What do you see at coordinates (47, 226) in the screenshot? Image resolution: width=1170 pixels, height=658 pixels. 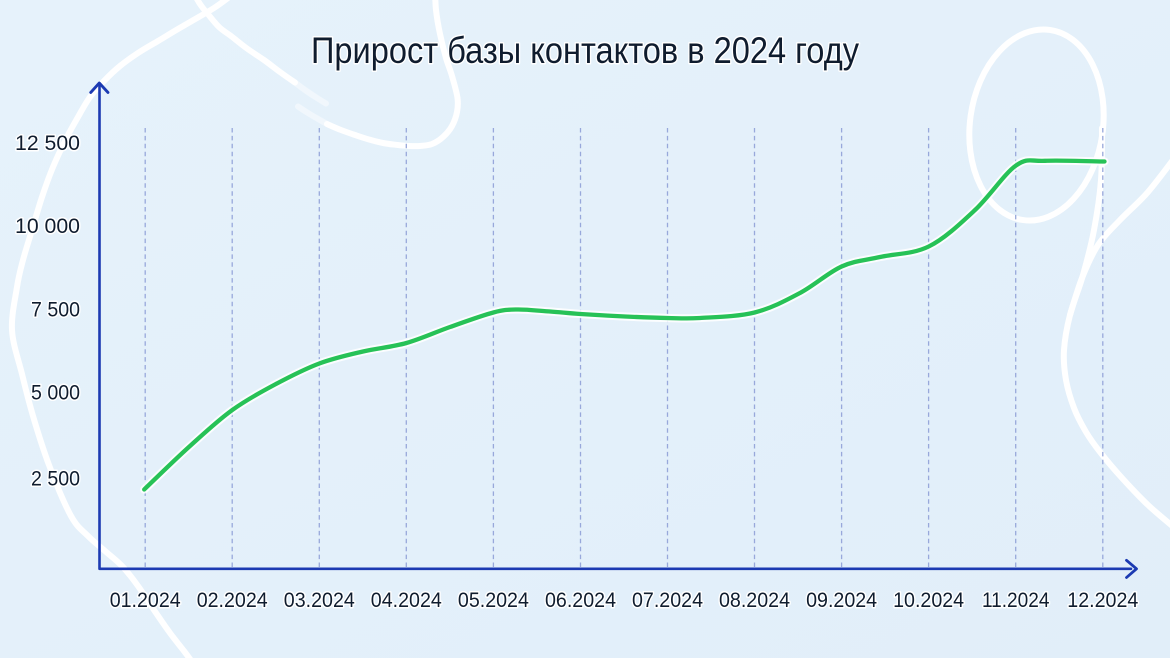 I see `svg-text: 10 000` at bounding box center [47, 226].